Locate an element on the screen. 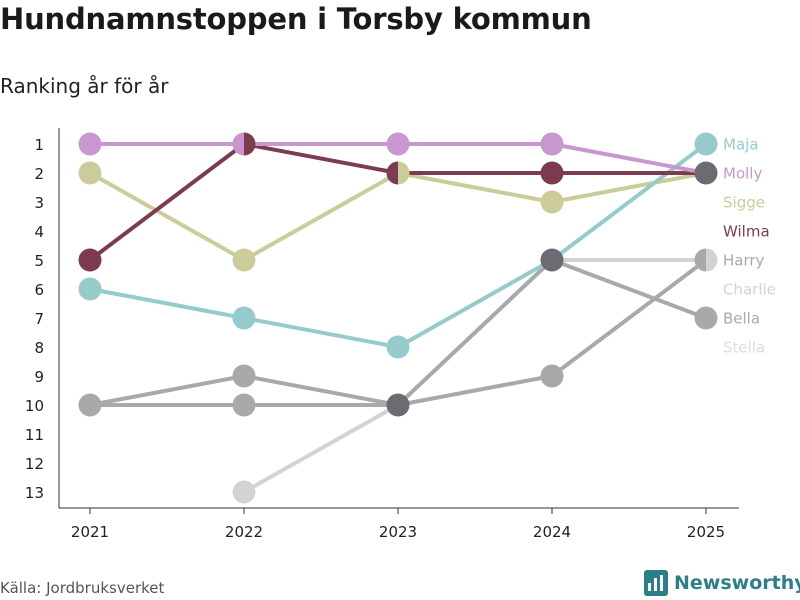 The width and height of the screenshot is (800, 600). point-bella-2025 is located at coordinates (706, 318).